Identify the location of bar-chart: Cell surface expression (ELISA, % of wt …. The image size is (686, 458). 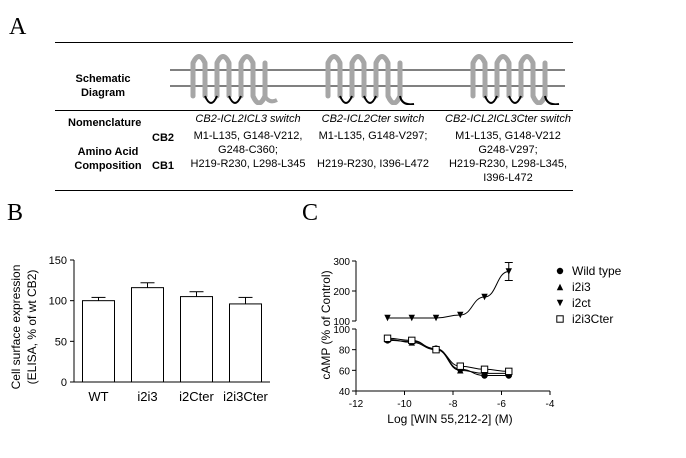
(139, 329).